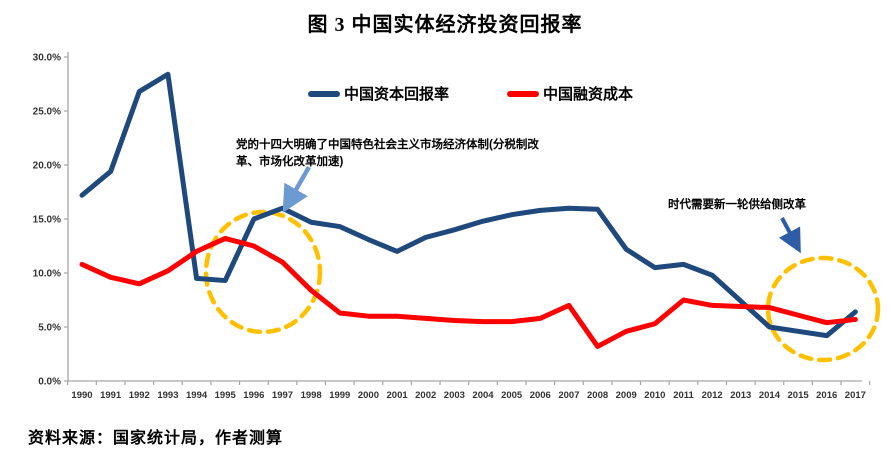 Image resolution: width=890 pixels, height=451 pixels. I want to click on y-tick-label: 10.0%, so click(47, 274).